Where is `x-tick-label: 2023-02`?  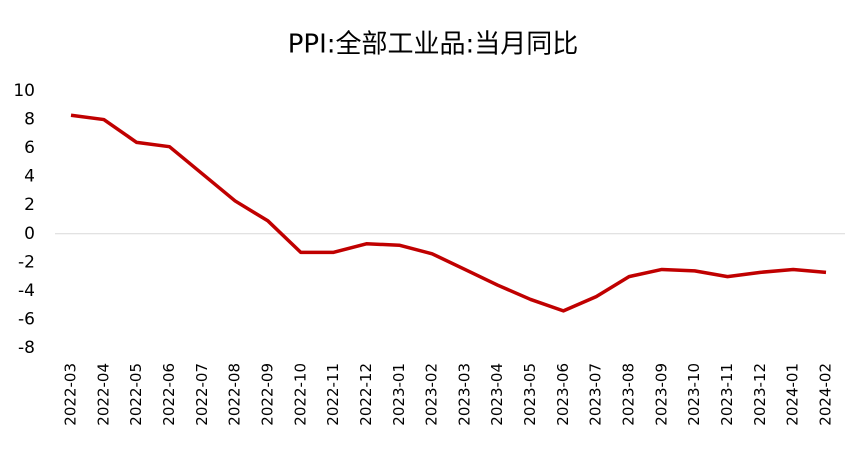 x-tick-label: 2023-02 is located at coordinates (432, 394).